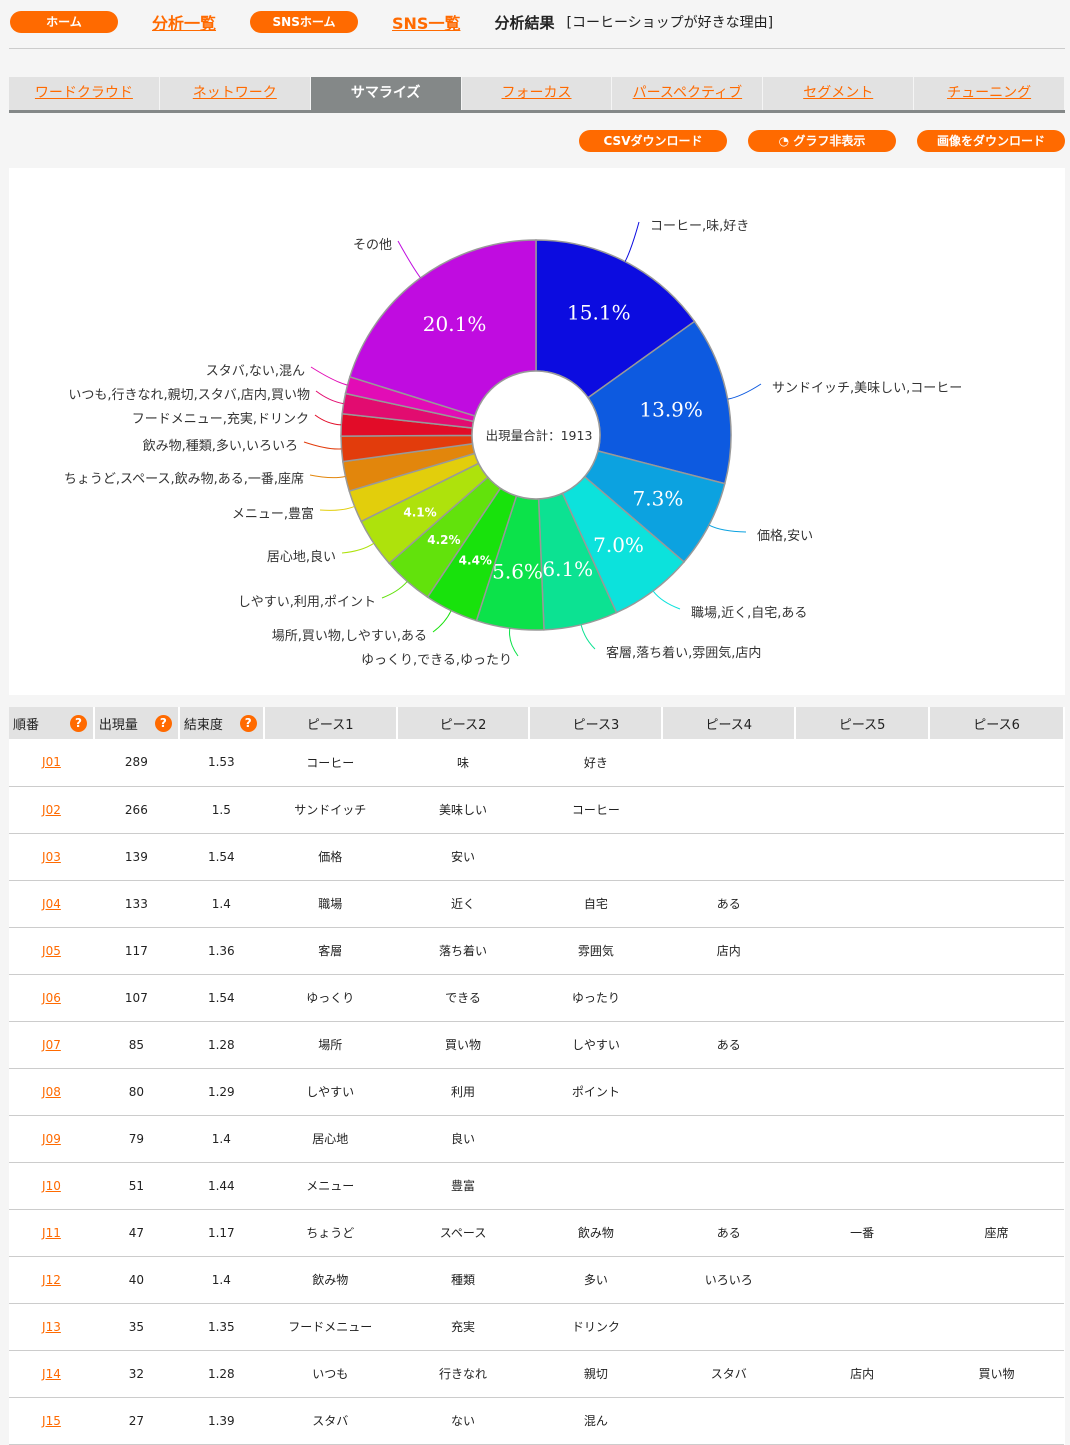  What do you see at coordinates (51, 903) in the screenshot?
I see `row-id-link: J04` at bounding box center [51, 903].